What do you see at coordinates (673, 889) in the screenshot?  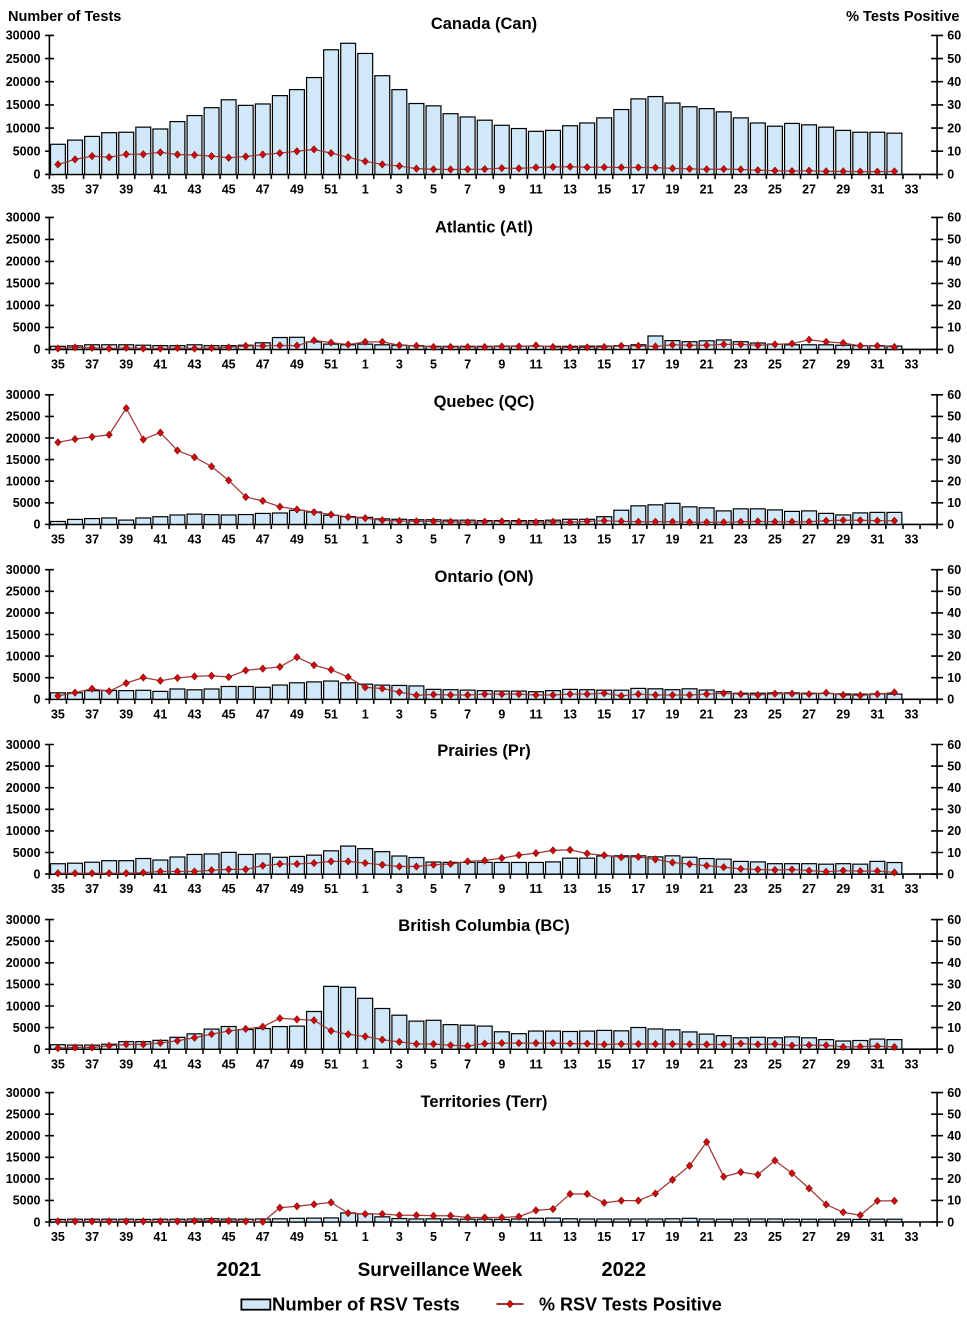 I see `svg-text: 19` at bounding box center [673, 889].